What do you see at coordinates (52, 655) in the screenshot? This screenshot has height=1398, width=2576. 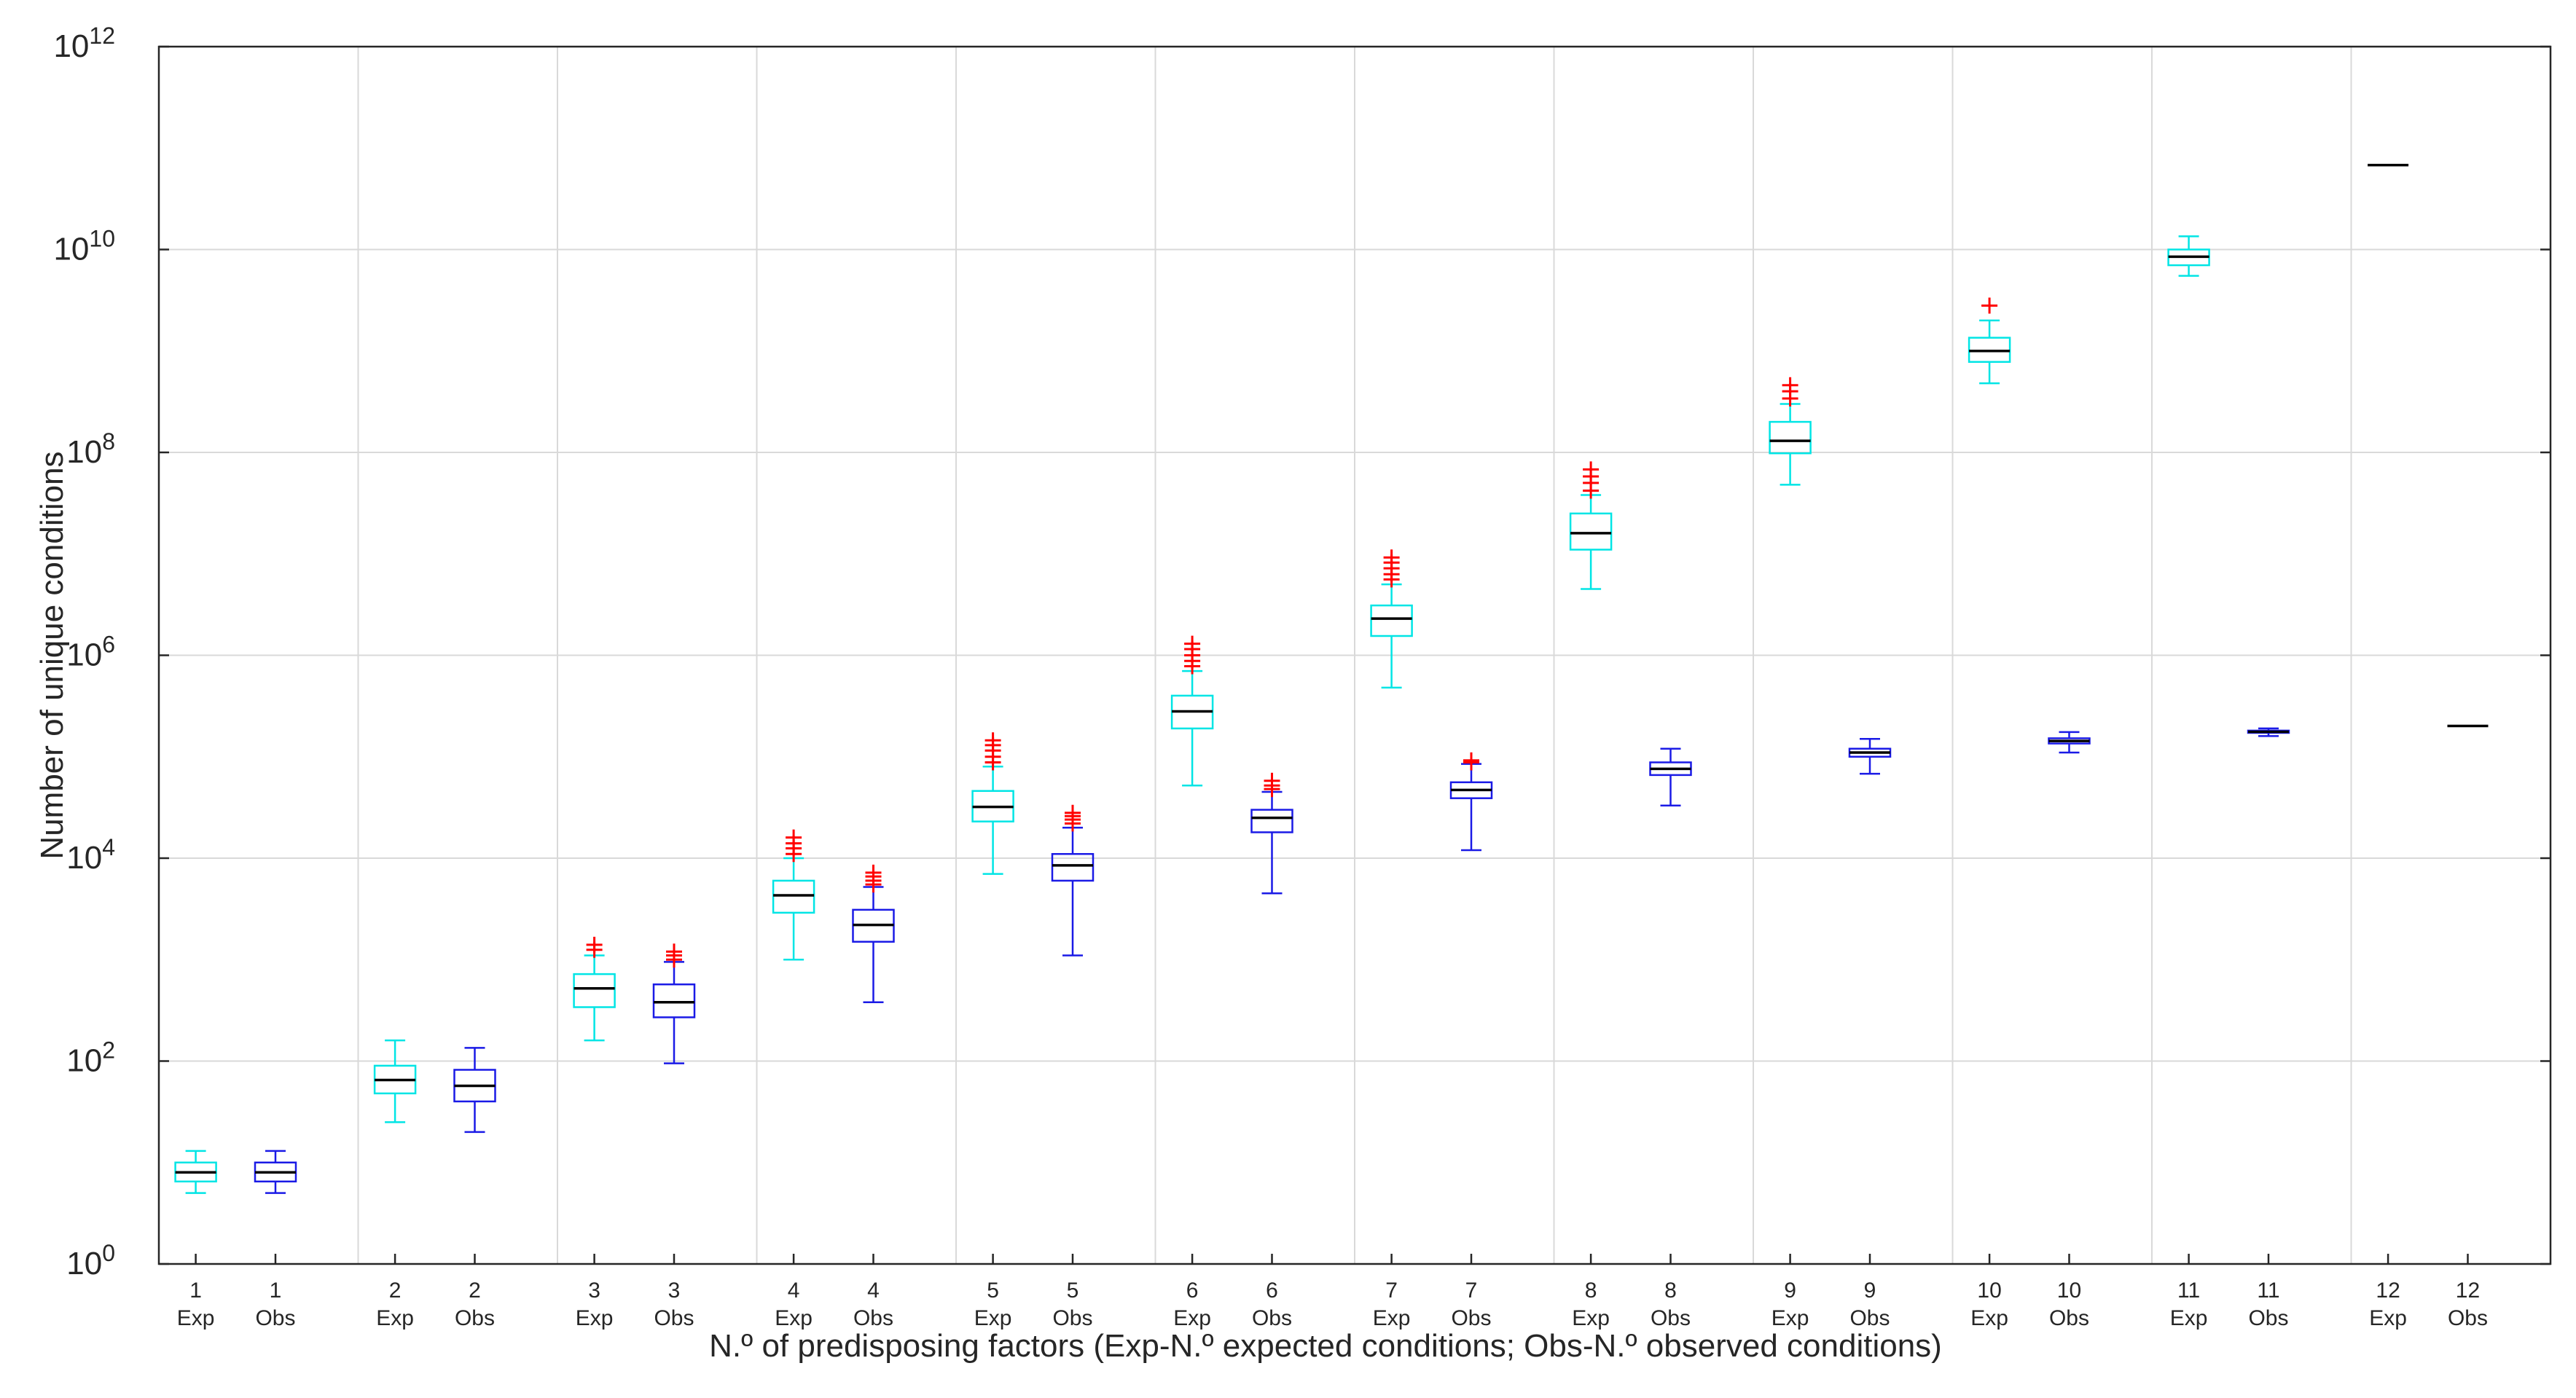 I see `y-axis-title: Number of unique conditions` at bounding box center [52, 655].